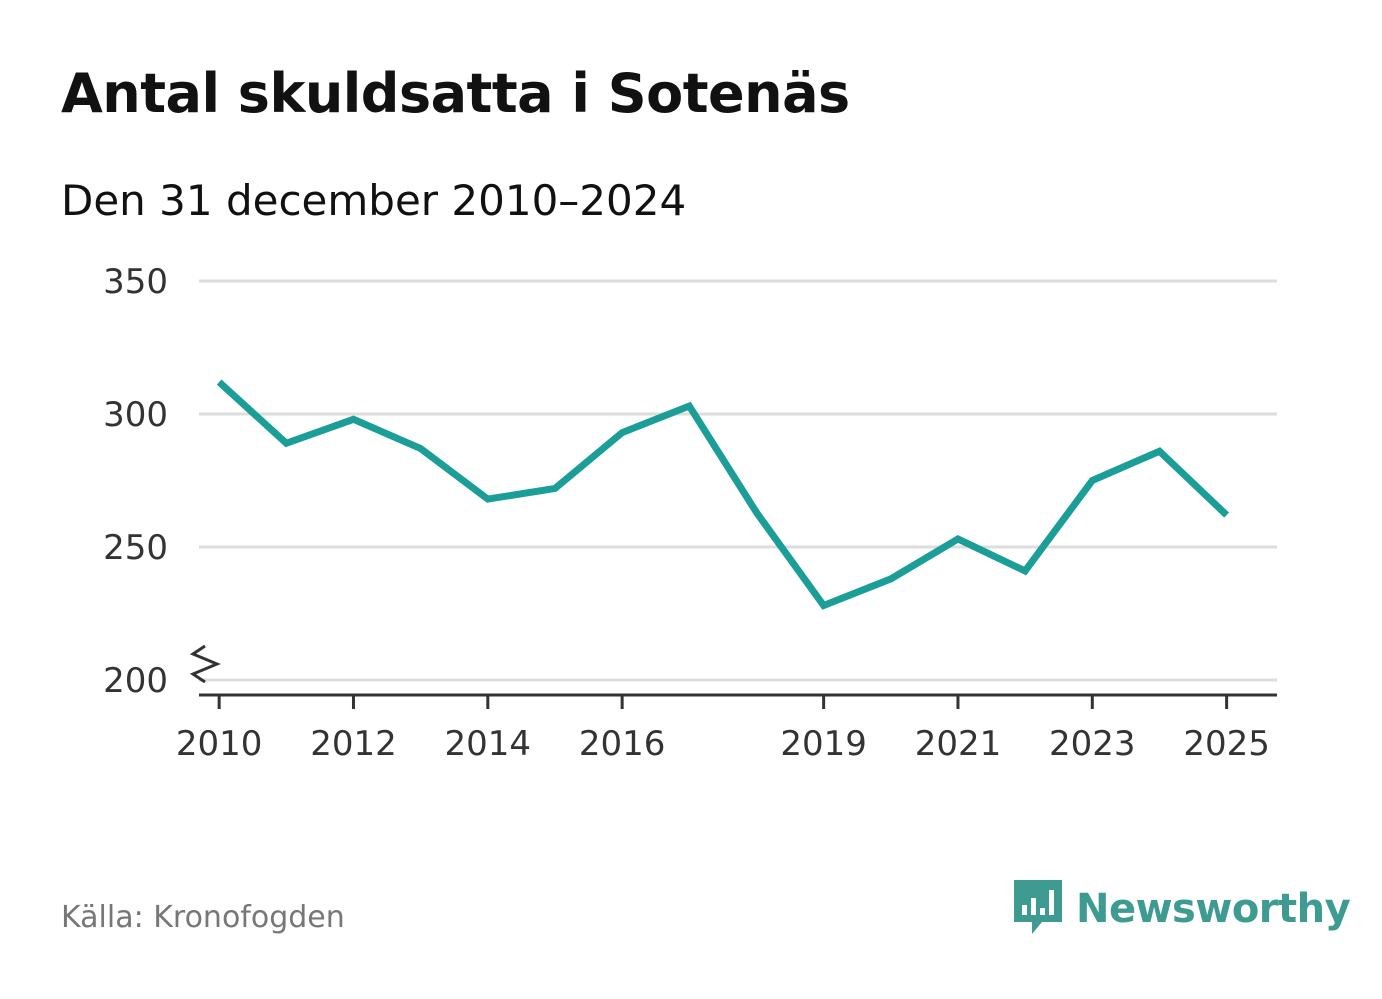 The width and height of the screenshot is (1382, 999). What do you see at coordinates (203, 917) in the screenshot?
I see `source-label: Källa: Kronofogden` at bounding box center [203, 917].